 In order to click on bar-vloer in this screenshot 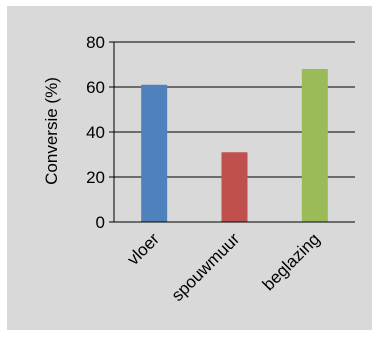, I will do `click(154, 153)`.